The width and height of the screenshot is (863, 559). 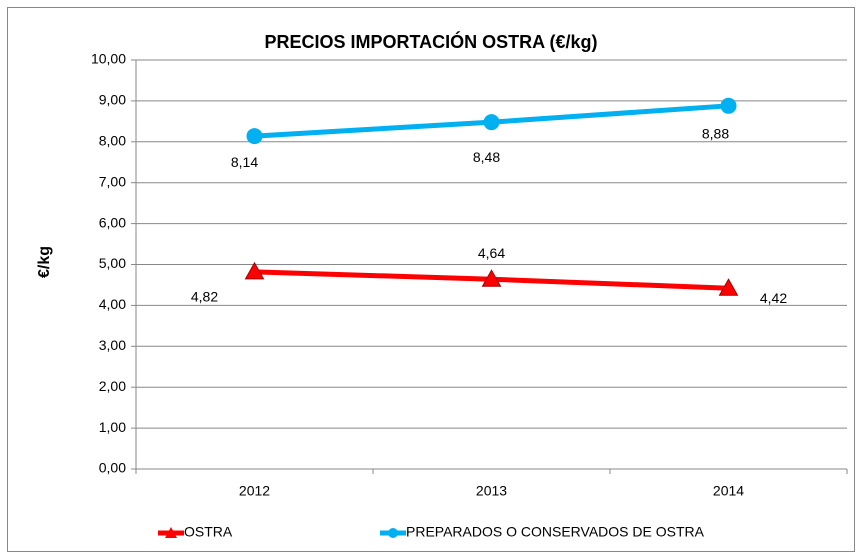 What do you see at coordinates (715, 134) in the screenshot?
I see `data-label: 8,88` at bounding box center [715, 134].